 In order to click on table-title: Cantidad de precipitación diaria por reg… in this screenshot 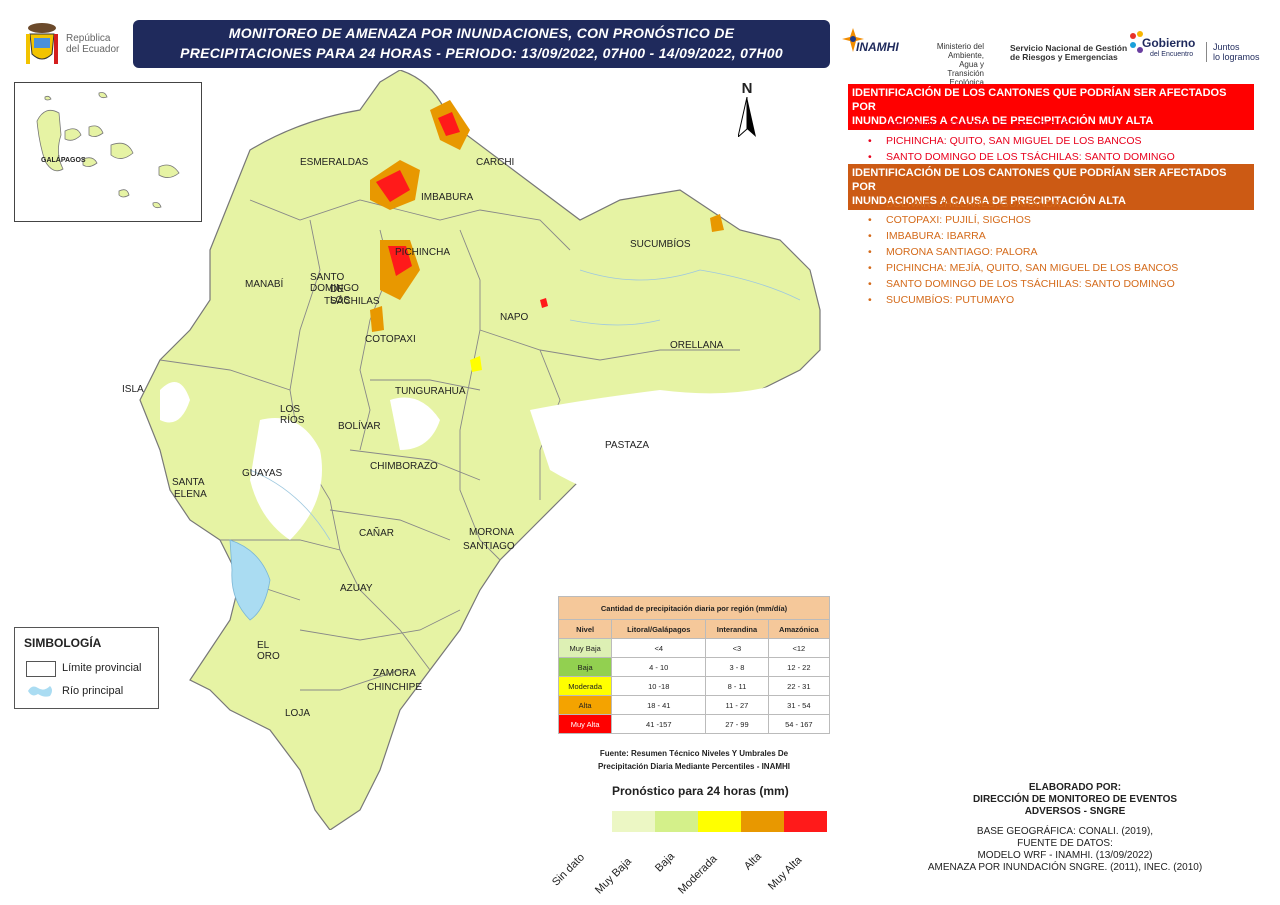, I will do `click(694, 608)`.